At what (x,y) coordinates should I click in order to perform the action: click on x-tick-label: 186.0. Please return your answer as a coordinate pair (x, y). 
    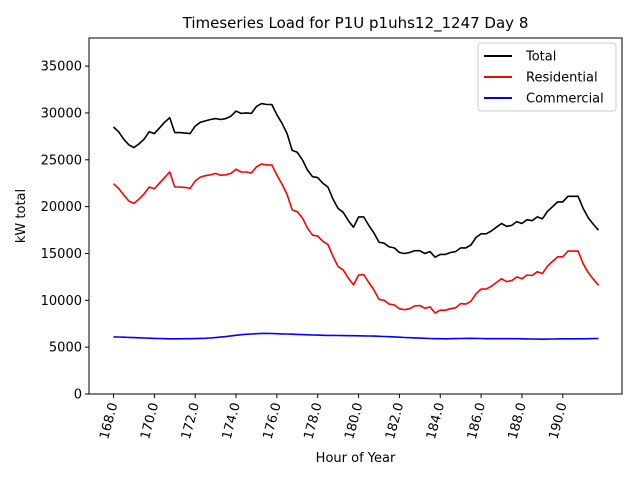
    Looking at the image, I should click on (477, 421).